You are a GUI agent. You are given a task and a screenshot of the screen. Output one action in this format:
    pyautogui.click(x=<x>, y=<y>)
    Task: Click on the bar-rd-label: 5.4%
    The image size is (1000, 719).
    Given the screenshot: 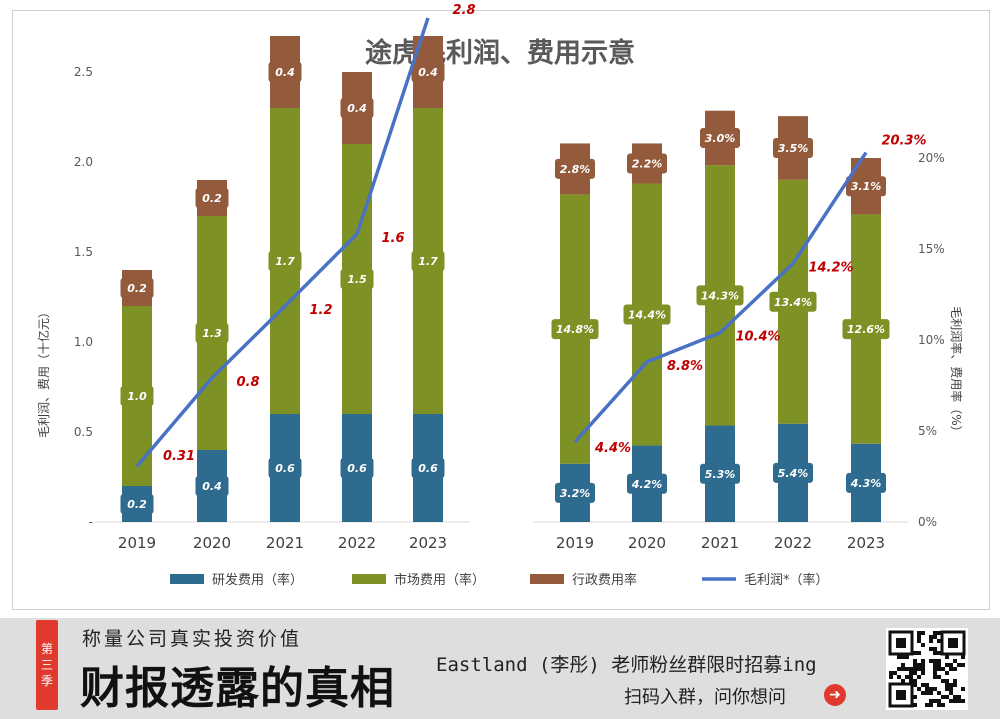 What is the action you would take?
    pyautogui.click(x=793, y=473)
    